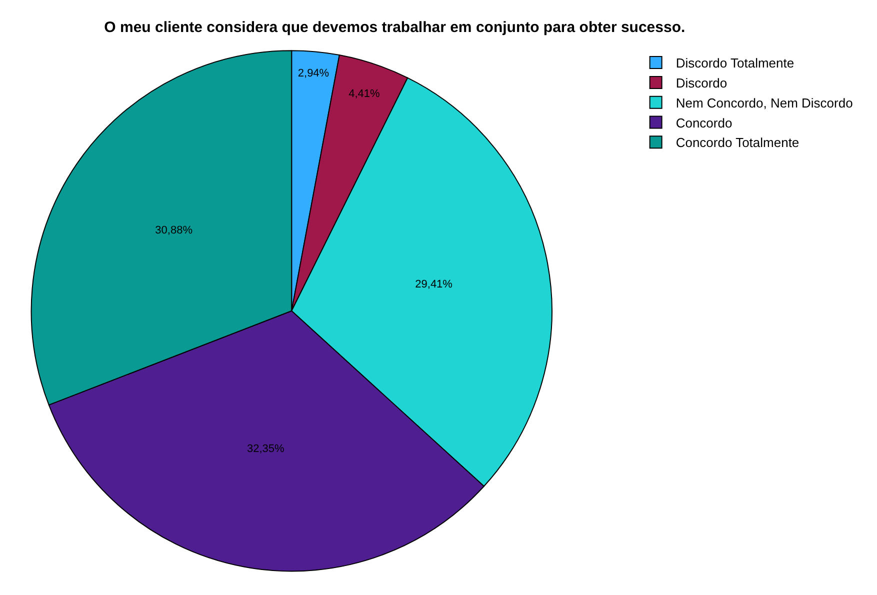 Image resolution: width=877 pixels, height=595 pixels. I want to click on legend-label: Concordo Totalmente, so click(738, 142).